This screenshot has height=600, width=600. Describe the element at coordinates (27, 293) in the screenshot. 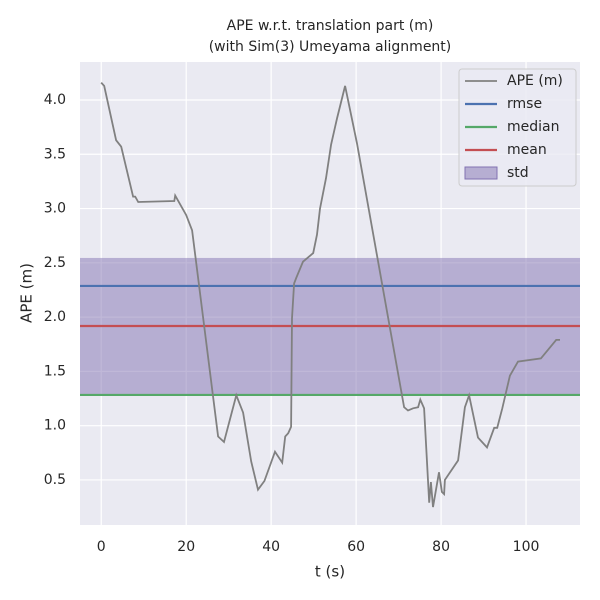

I see `y-axis-label: APE (m)` at that location.